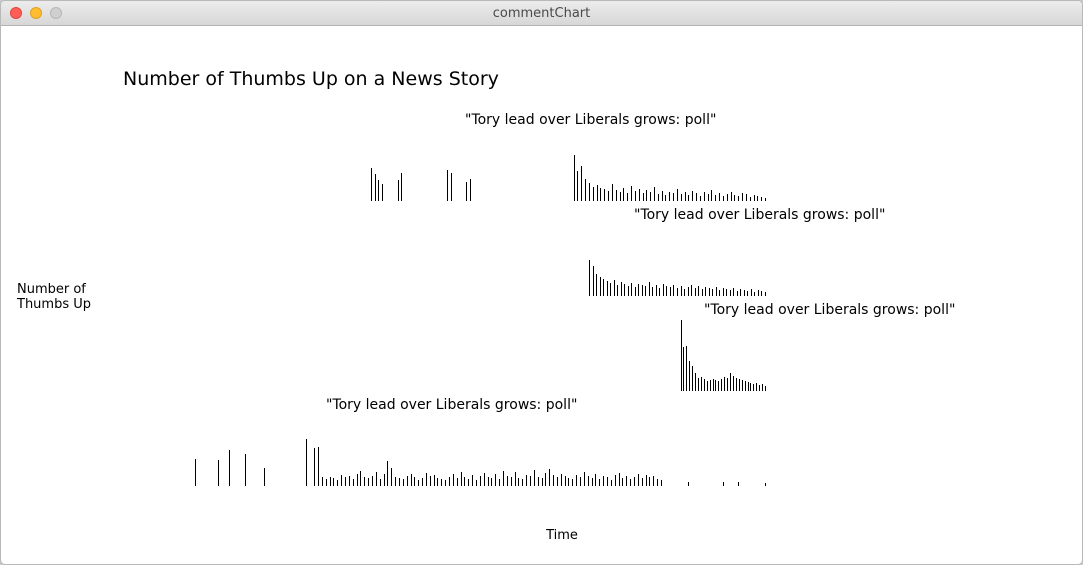 Image resolution: width=1083 pixels, height=565 pixels. I want to click on zoom-button, so click(56, 13).